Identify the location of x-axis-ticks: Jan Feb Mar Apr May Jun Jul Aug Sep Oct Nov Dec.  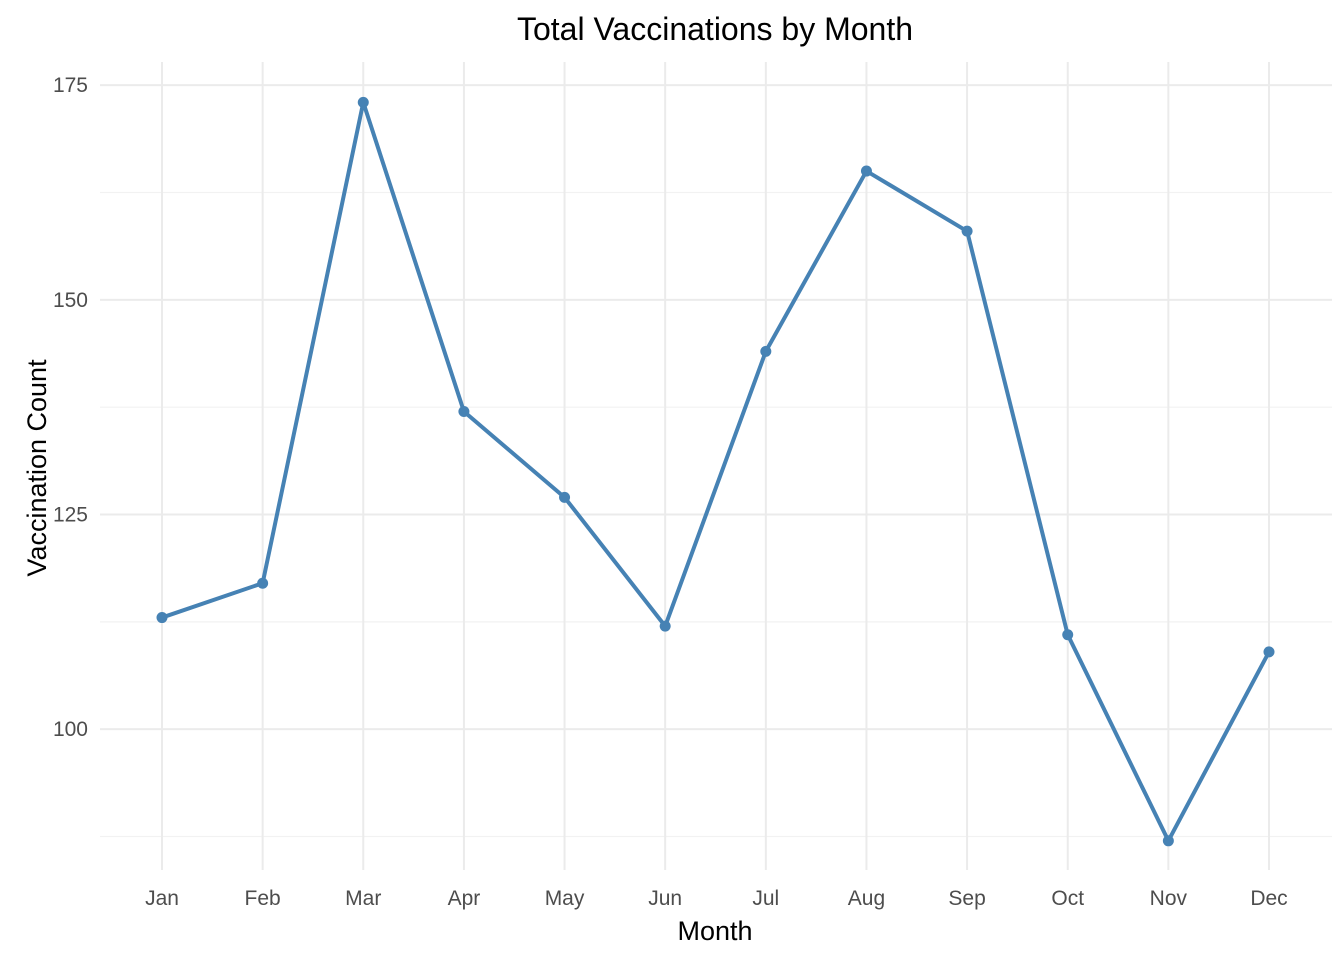
(716, 898).